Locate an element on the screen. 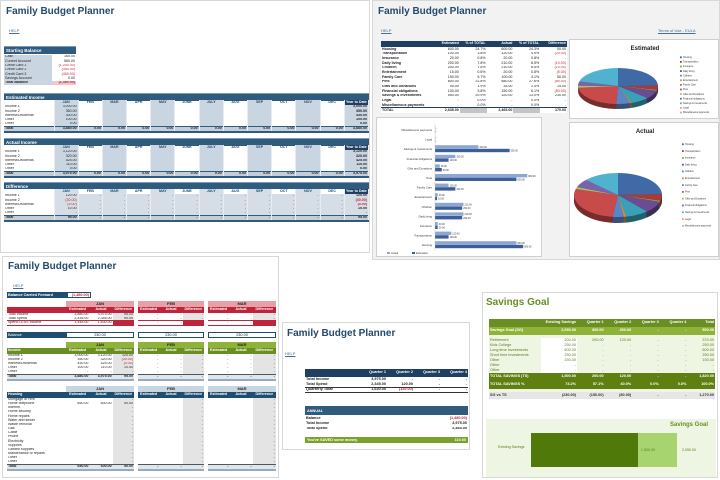 The height and width of the screenshot is (480, 720). table-cell: 200.00 is located at coordinates (453, 63).